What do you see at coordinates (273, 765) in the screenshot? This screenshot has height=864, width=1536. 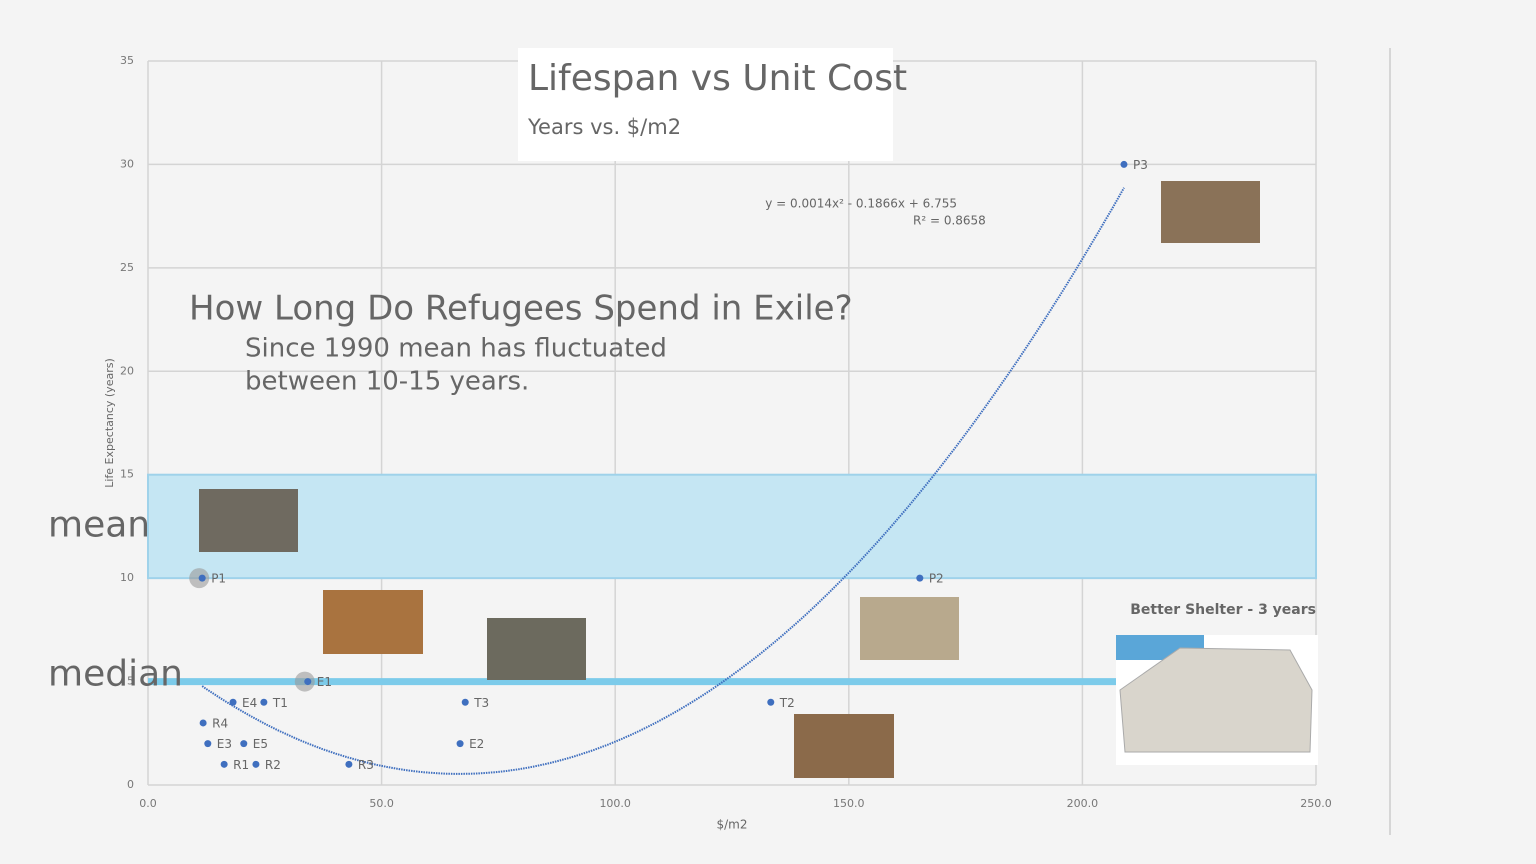 I see `point-label: R2` at bounding box center [273, 765].